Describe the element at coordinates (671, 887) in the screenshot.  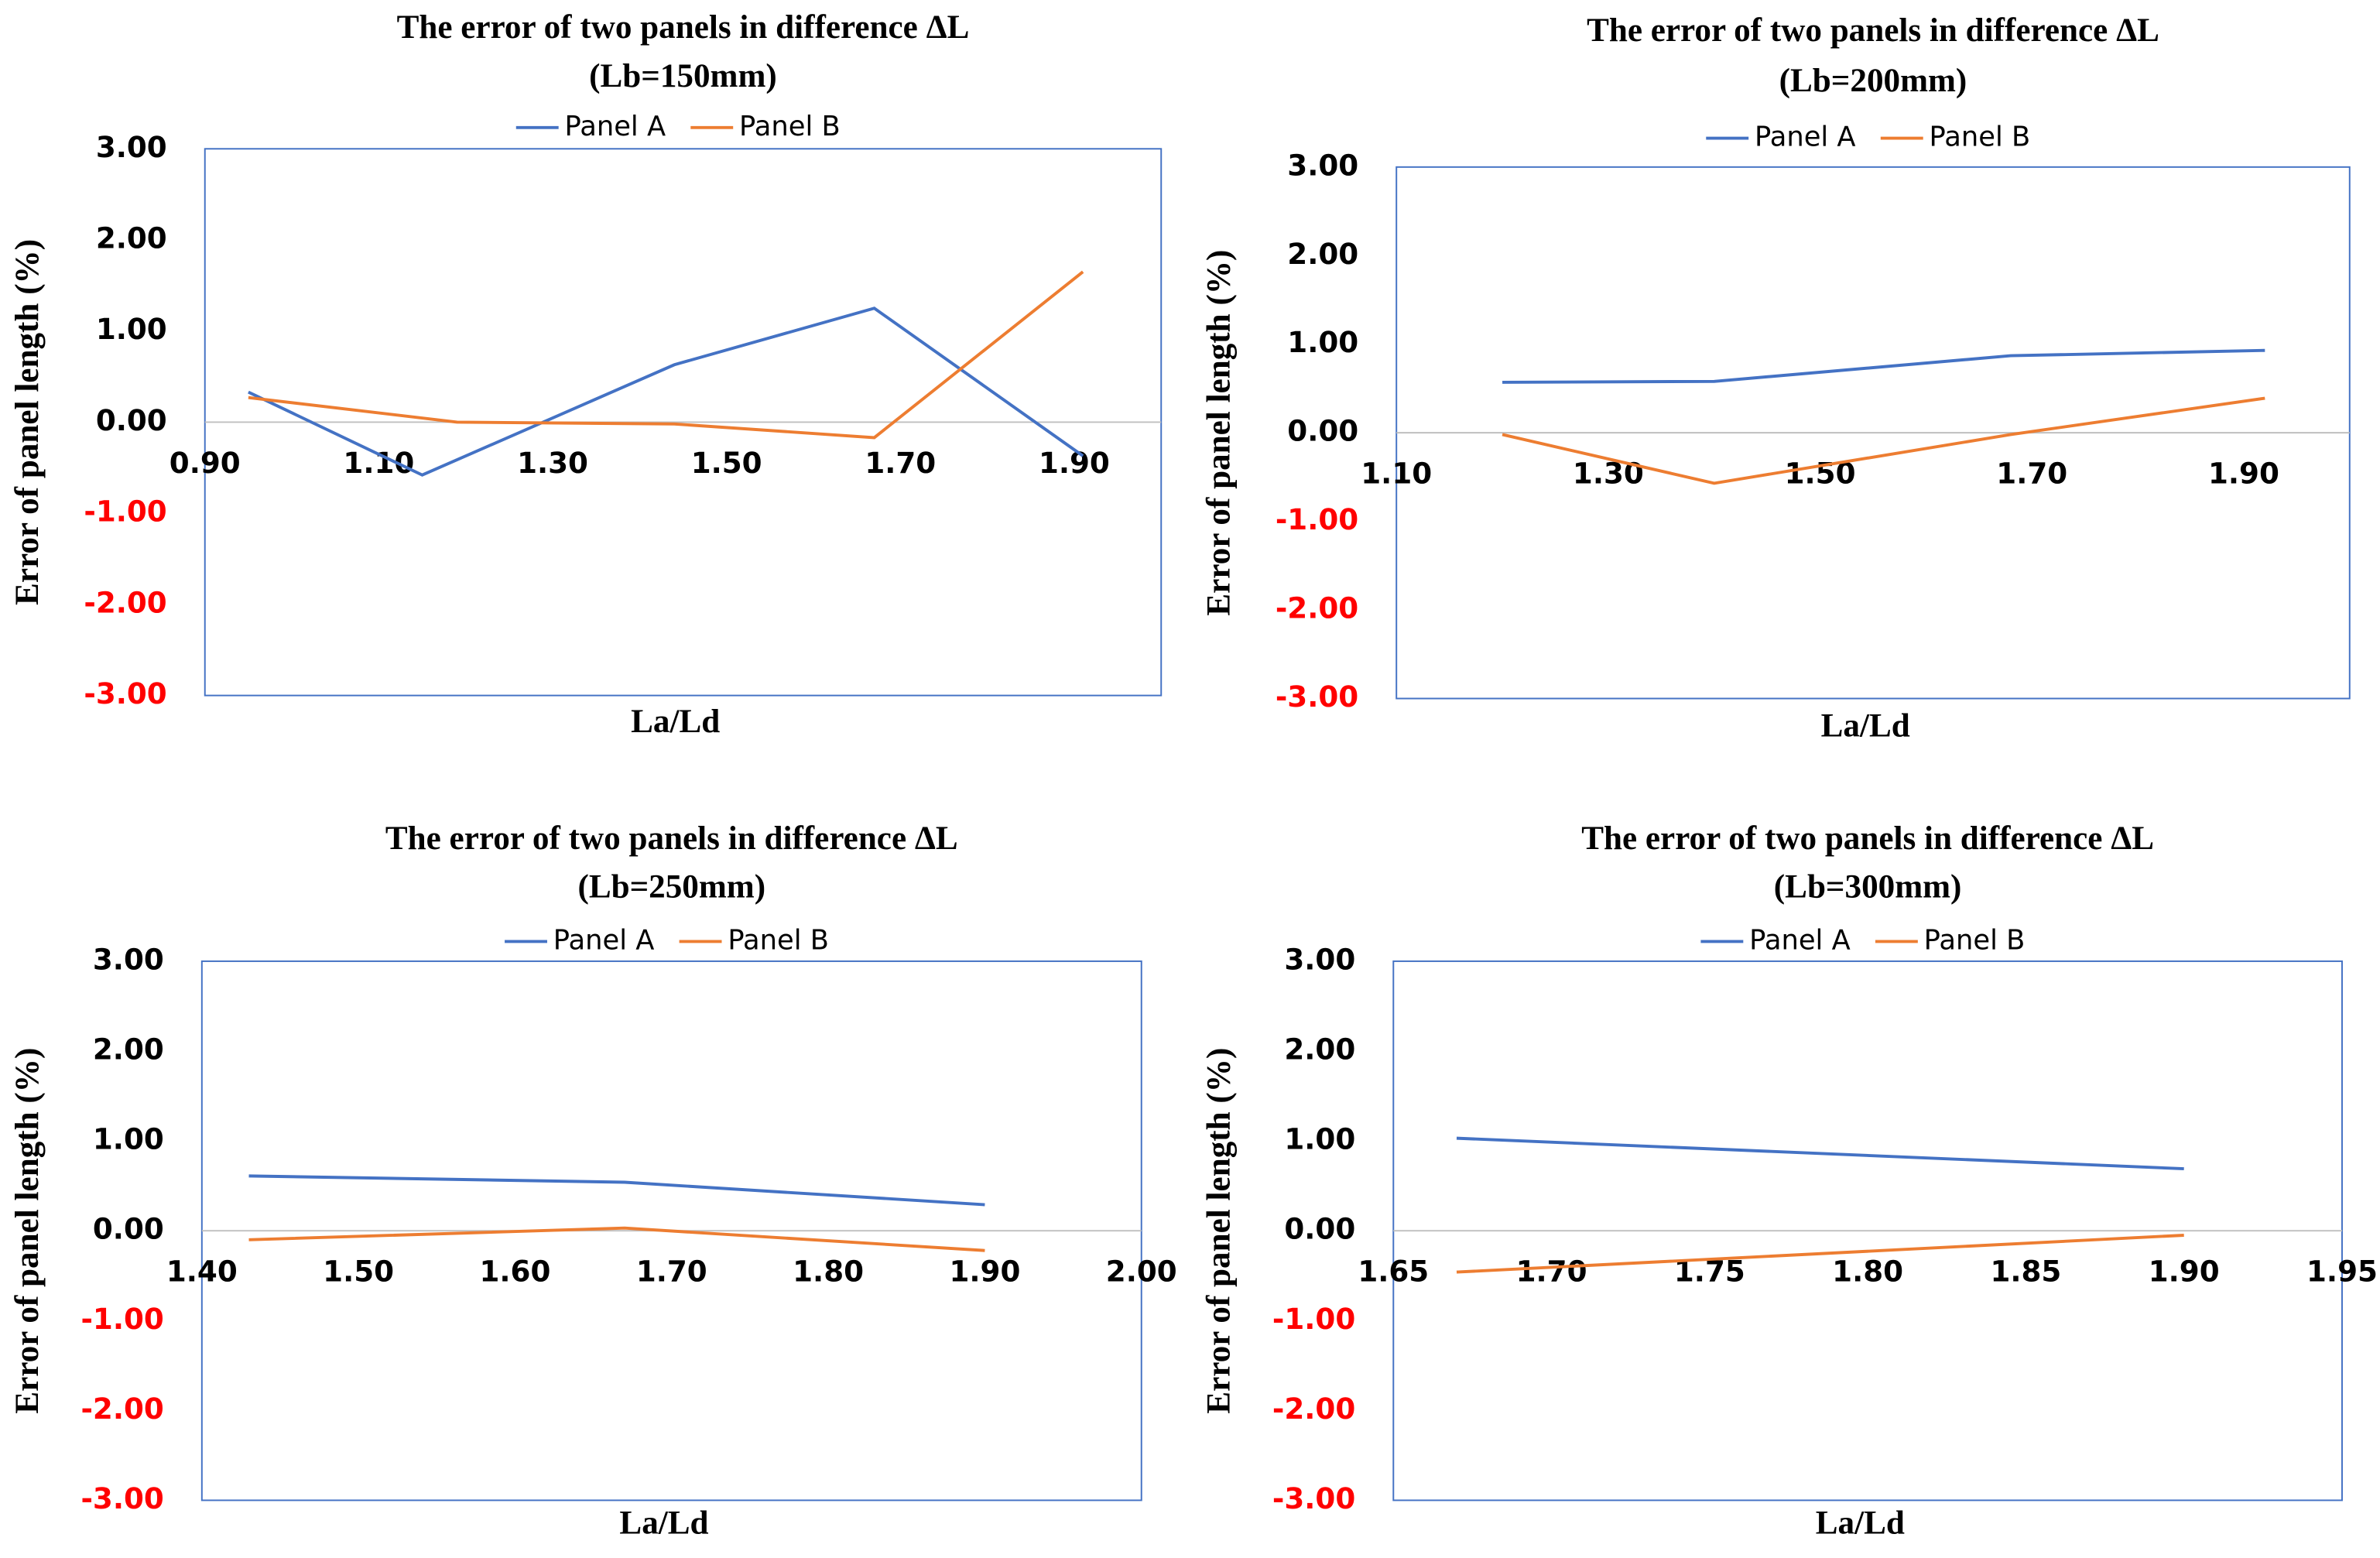
I see `chart-subtitle: (Lb=250mm)` at that location.